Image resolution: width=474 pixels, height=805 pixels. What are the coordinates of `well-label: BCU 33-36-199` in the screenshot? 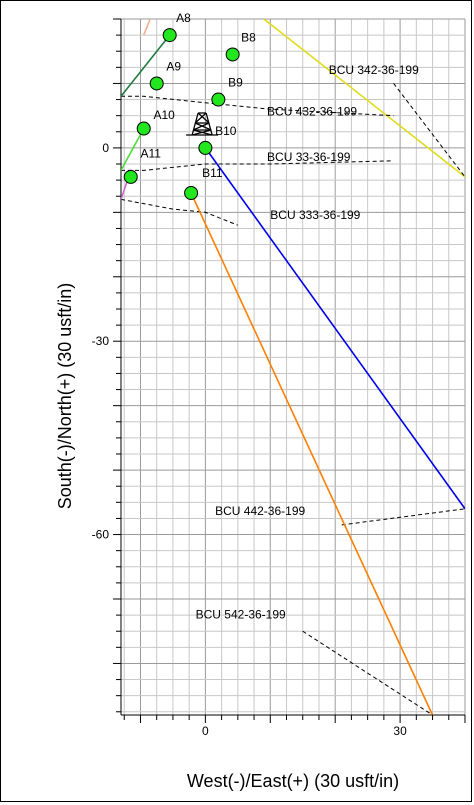 It's located at (309, 157).